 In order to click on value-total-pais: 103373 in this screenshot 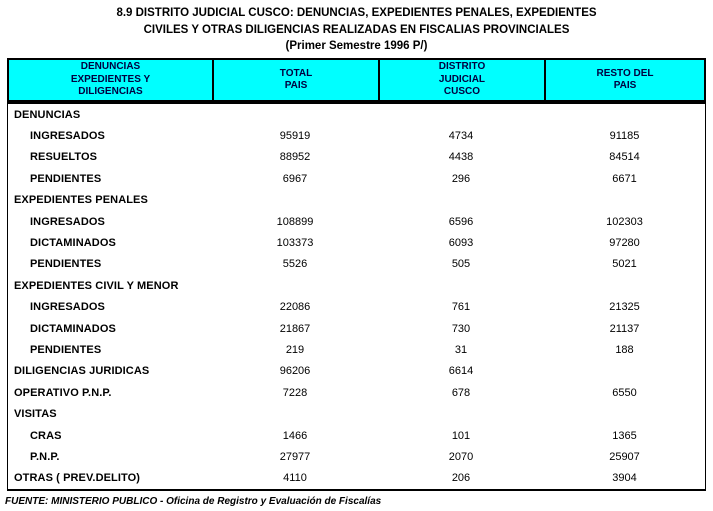, I will do `click(295, 243)`.